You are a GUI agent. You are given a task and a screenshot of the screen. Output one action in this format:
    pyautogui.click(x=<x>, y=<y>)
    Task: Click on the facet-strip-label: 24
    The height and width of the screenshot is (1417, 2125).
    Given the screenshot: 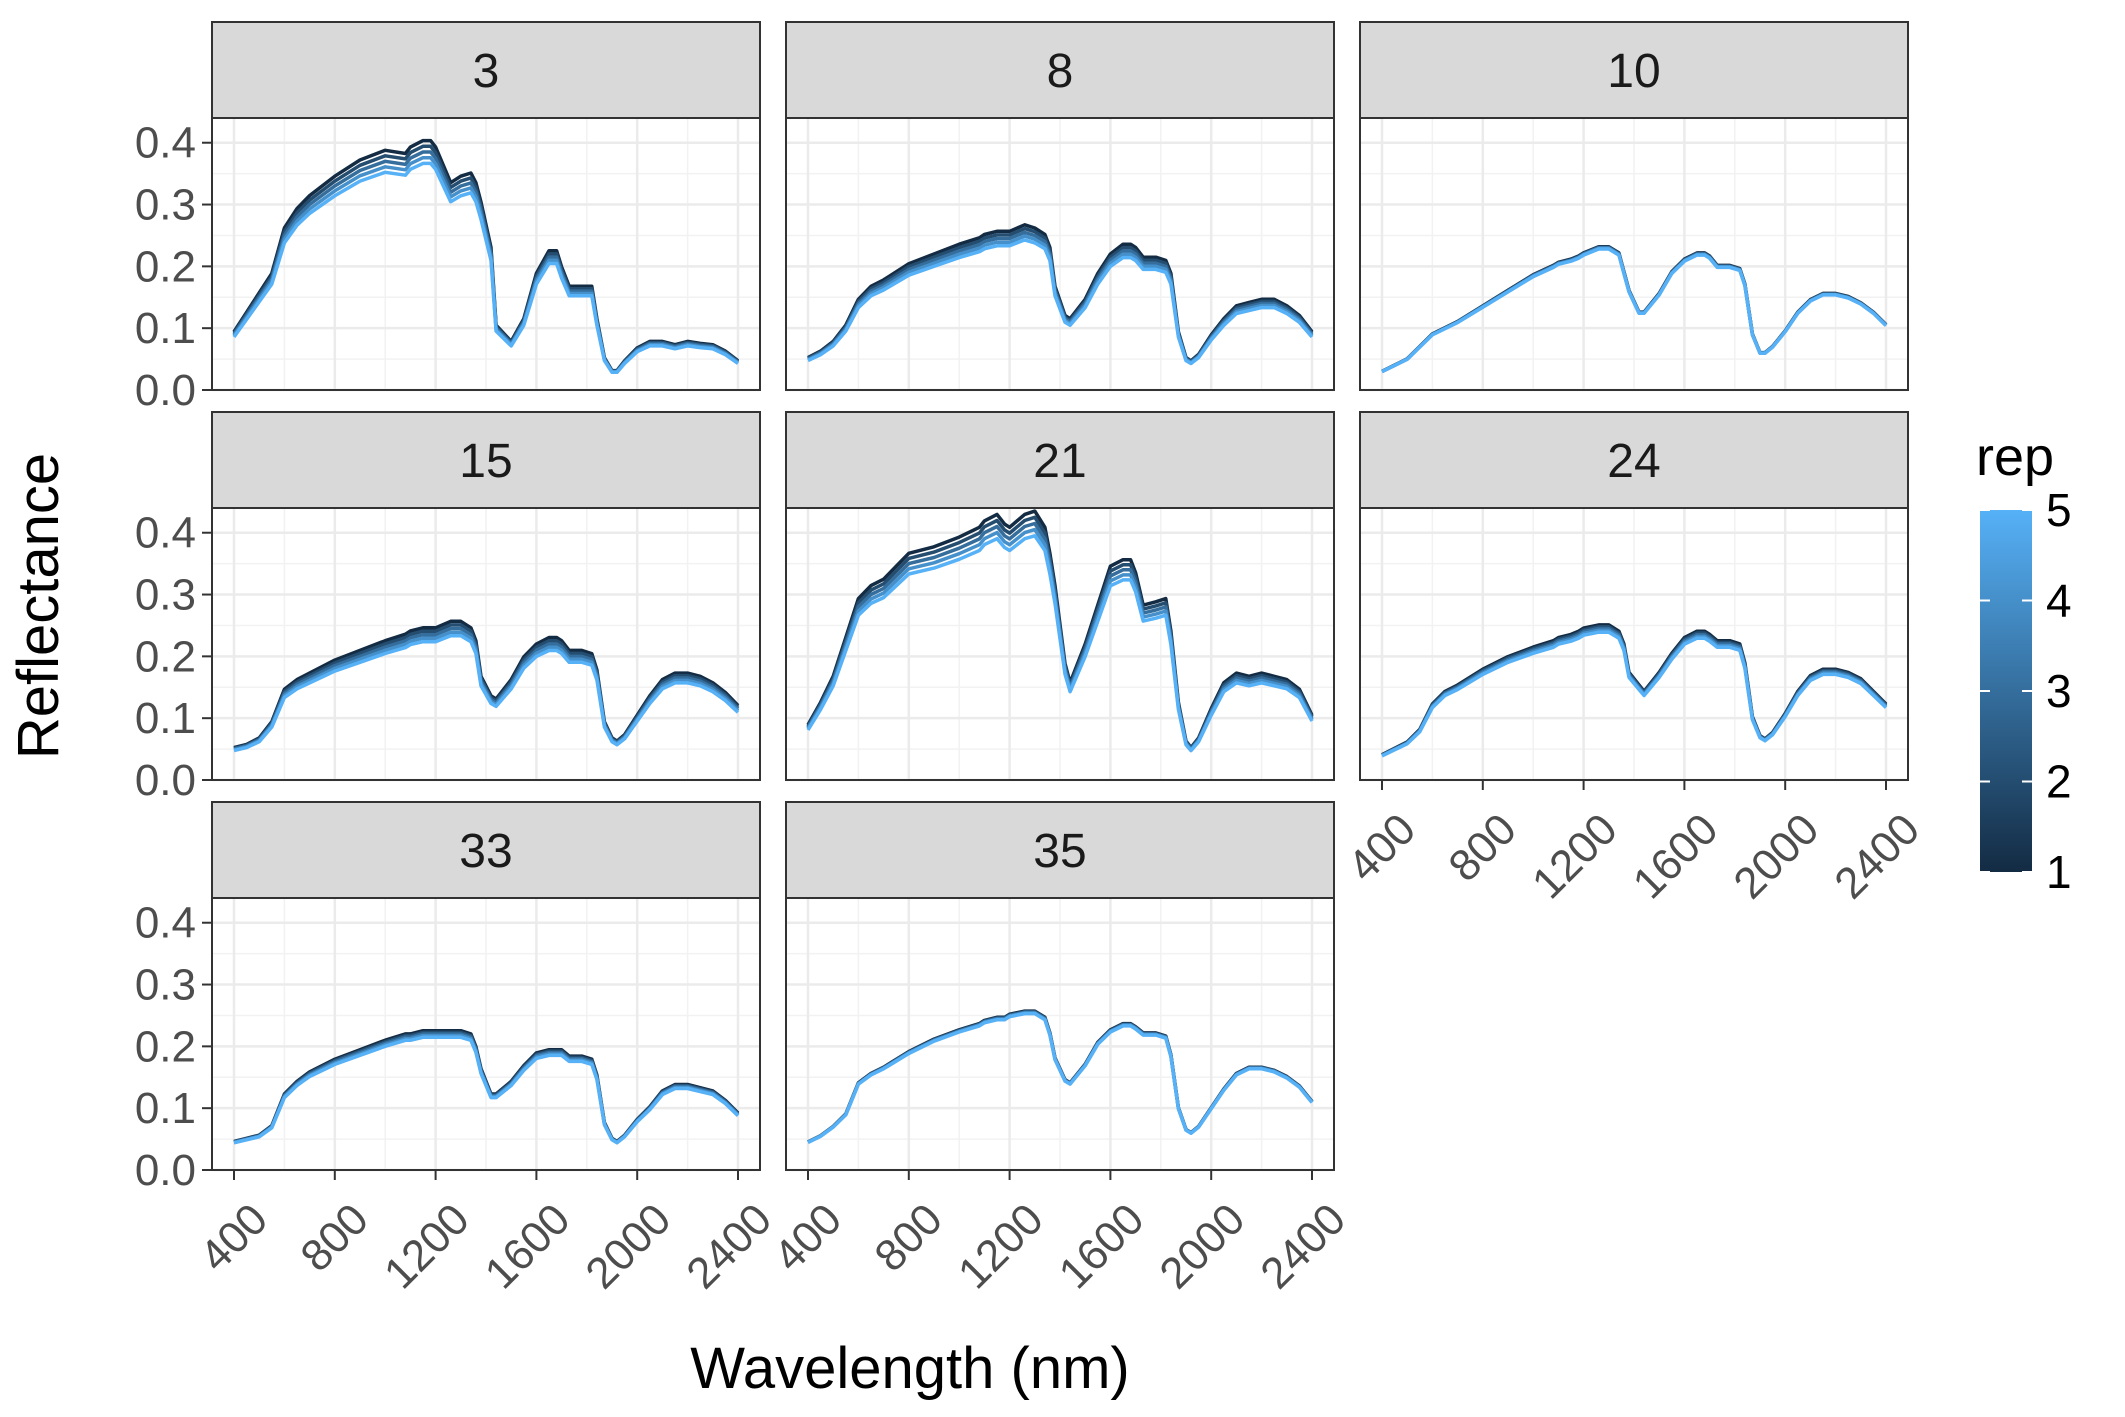 What is the action you would take?
    pyautogui.click(x=1633, y=461)
    